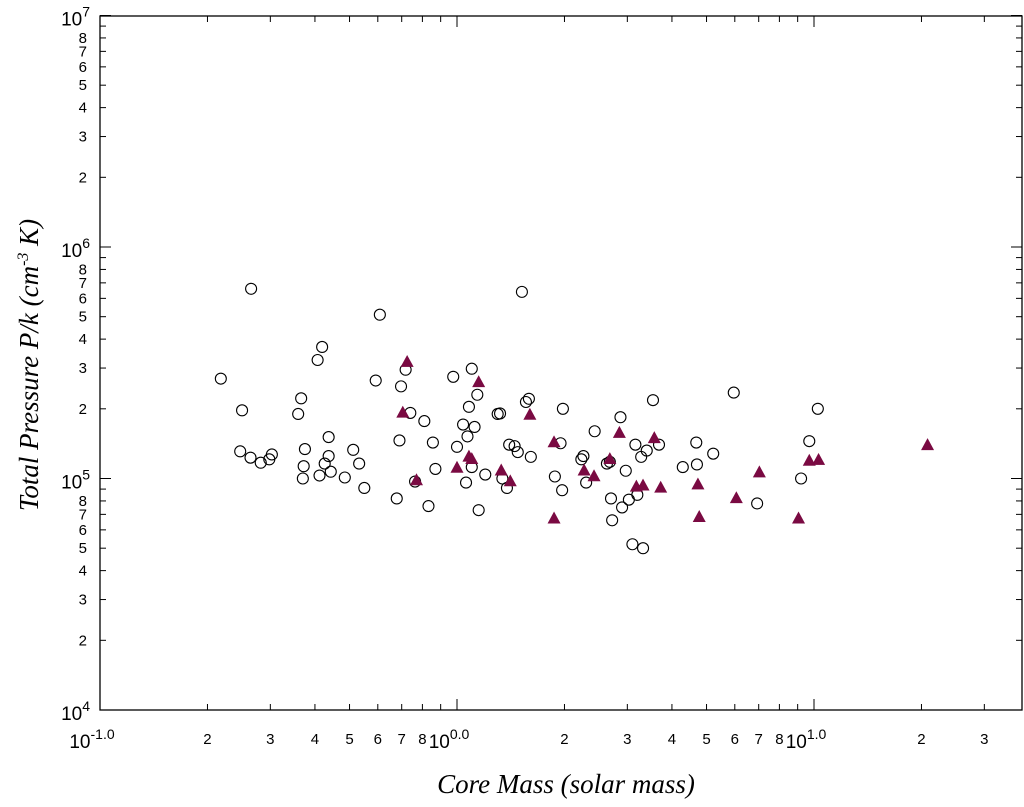 The width and height of the screenshot is (1024, 807). What do you see at coordinates (83, 501) in the screenshot?
I see `y-minor-tick-label: 8` at bounding box center [83, 501].